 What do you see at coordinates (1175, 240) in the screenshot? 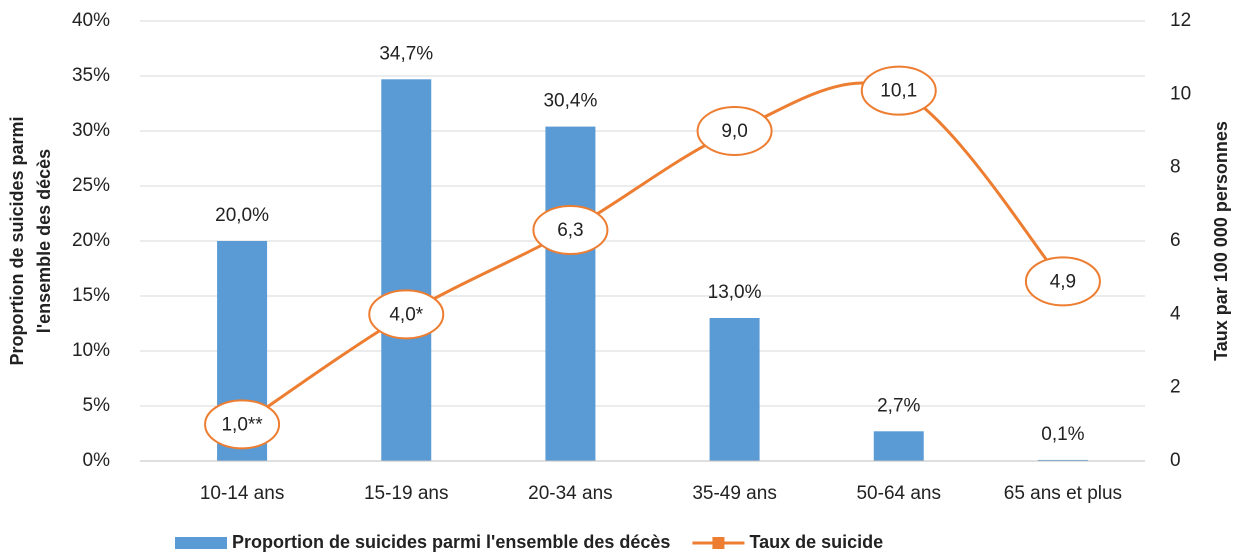
I see `y2-tick-label: 6` at bounding box center [1175, 240].